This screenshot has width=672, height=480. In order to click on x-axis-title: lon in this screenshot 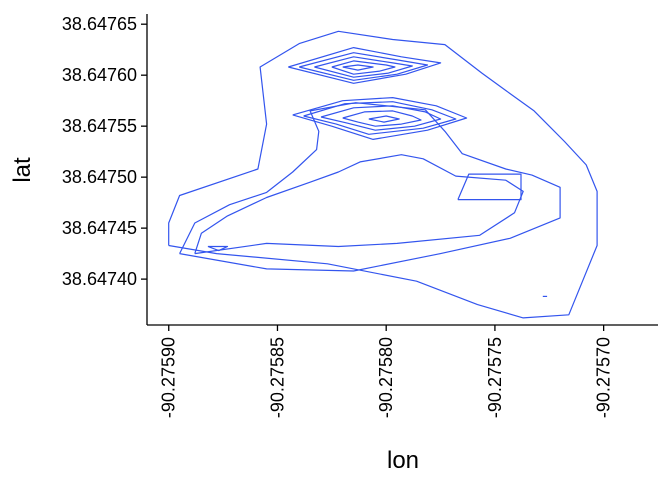, I will do `click(403, 460)`.